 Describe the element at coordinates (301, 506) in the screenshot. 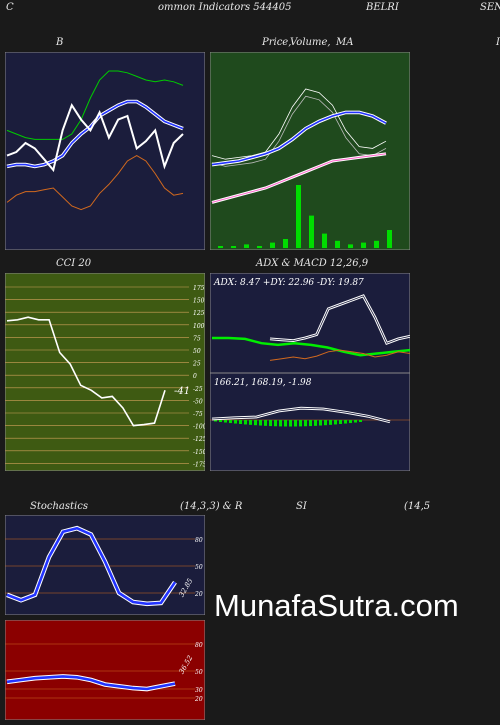

I see `rsi-title: SI` at that location.